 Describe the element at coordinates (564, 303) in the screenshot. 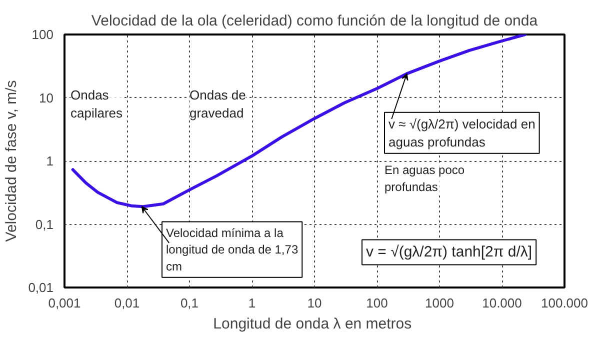

I see `x-tick-label: 100.000` at that location.